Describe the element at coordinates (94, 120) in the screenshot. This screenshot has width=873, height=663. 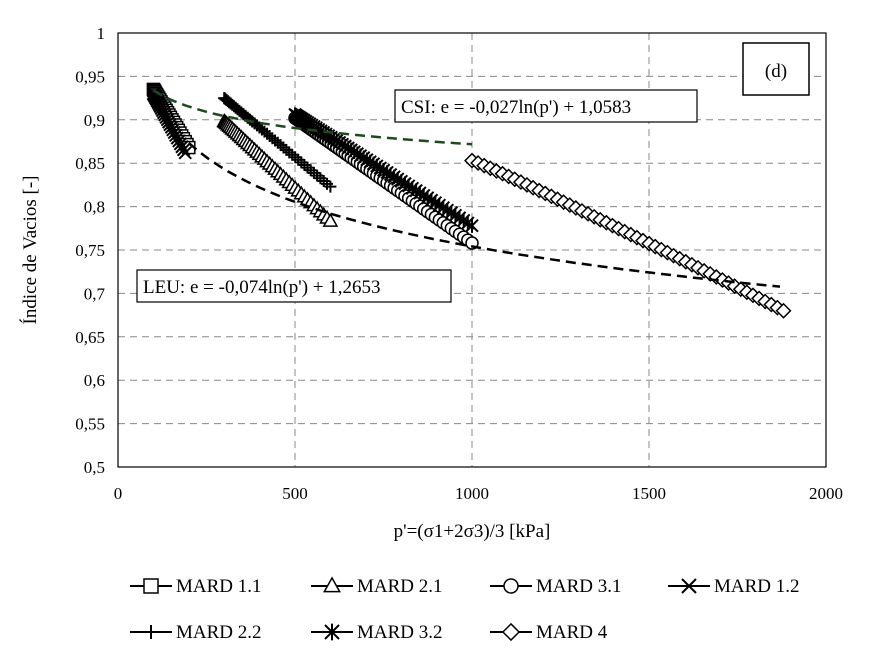
I see `y-tick-label: 0,9` at that location.